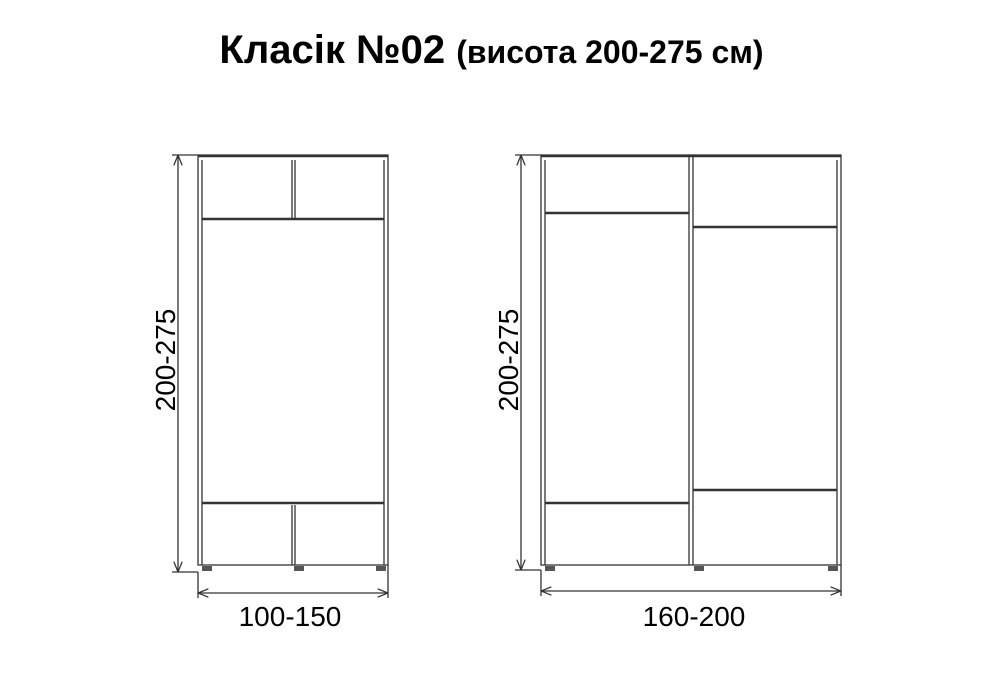 The height and width of the screenshot is (700, 983). What do you see at coordinates (332, 50) in the screenshot?
I see `title-main: Класік №02` at bounding box center [332, 50].